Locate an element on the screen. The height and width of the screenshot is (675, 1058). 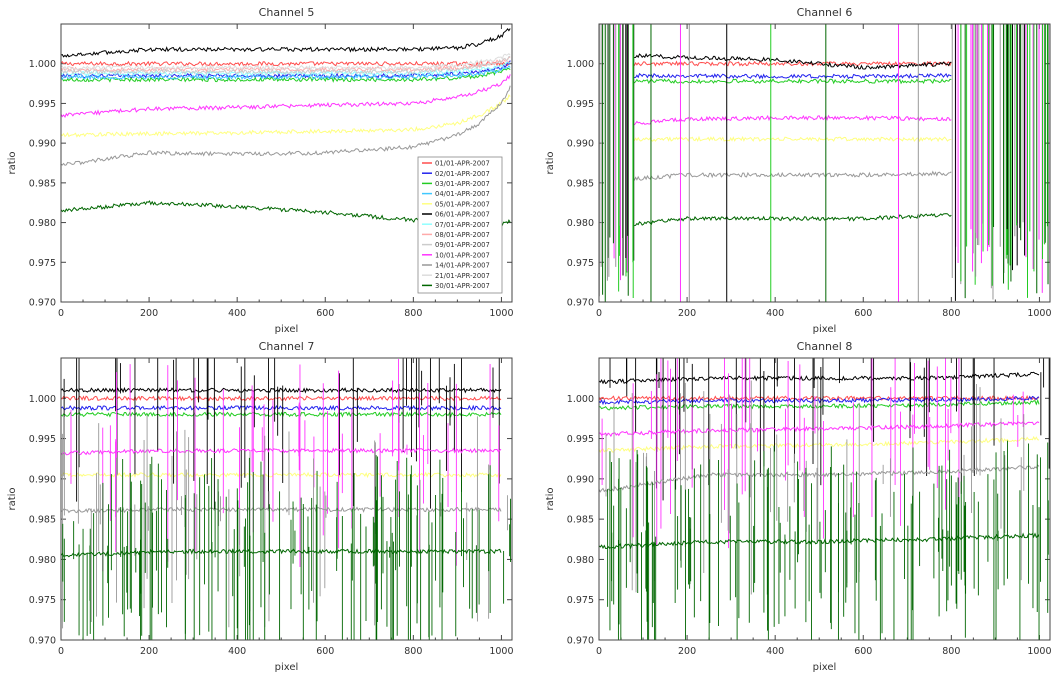
legend-entry: 03/01-APR-2007 is located at coordinates (462, 184).